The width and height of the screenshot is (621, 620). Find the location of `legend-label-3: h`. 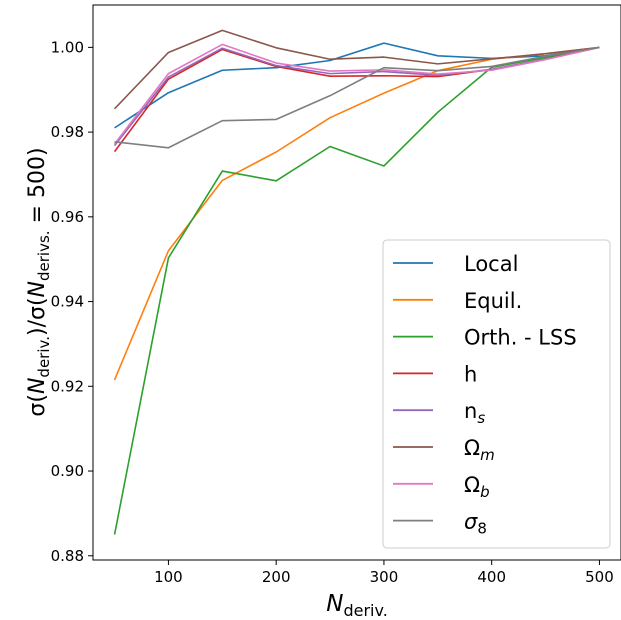

legend-label-3: h is located at coordinates (470, 374).